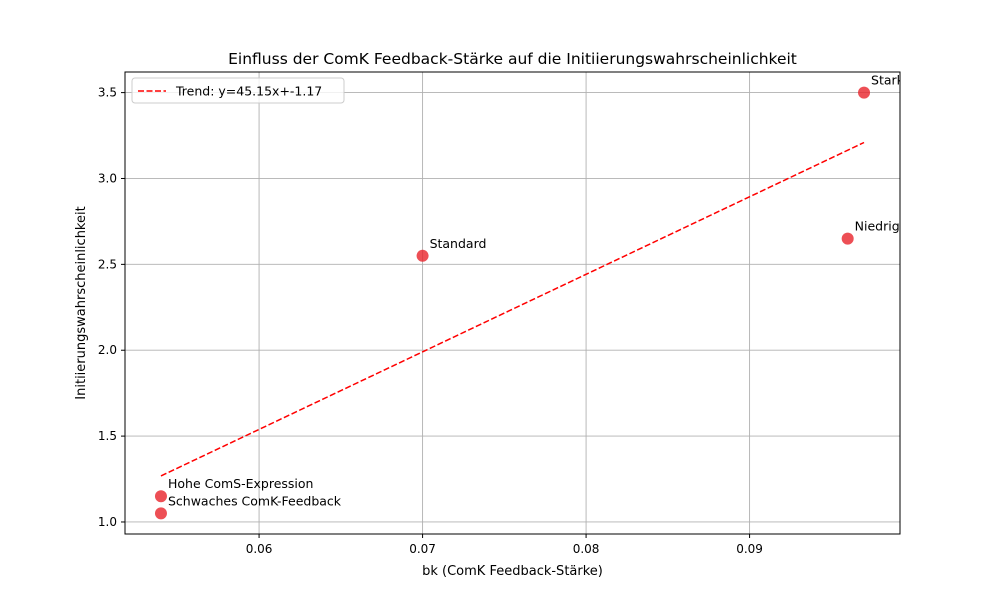 The image size is (1000, 600). What do you see at coordinates (107, 93) in the screenshot?
I see `y-tick-label: 3.5` at bounding box center [107, 93].